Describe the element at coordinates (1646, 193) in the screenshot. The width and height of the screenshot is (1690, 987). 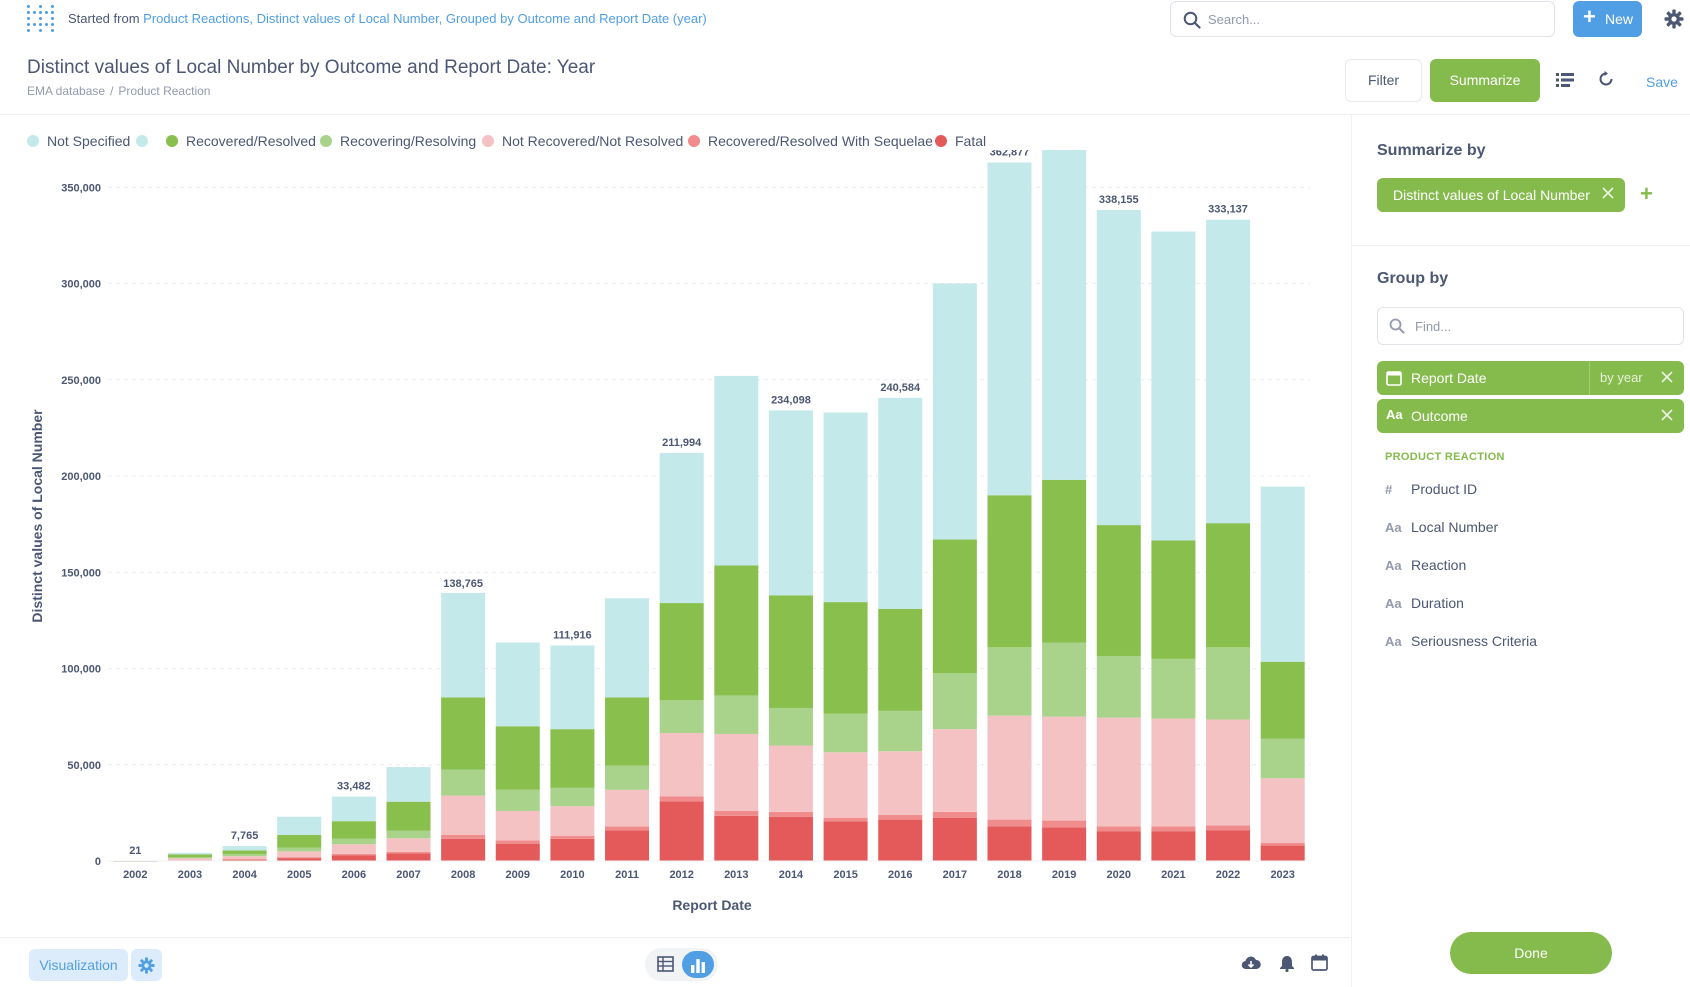
I see `add-metric-button: +` at that location.